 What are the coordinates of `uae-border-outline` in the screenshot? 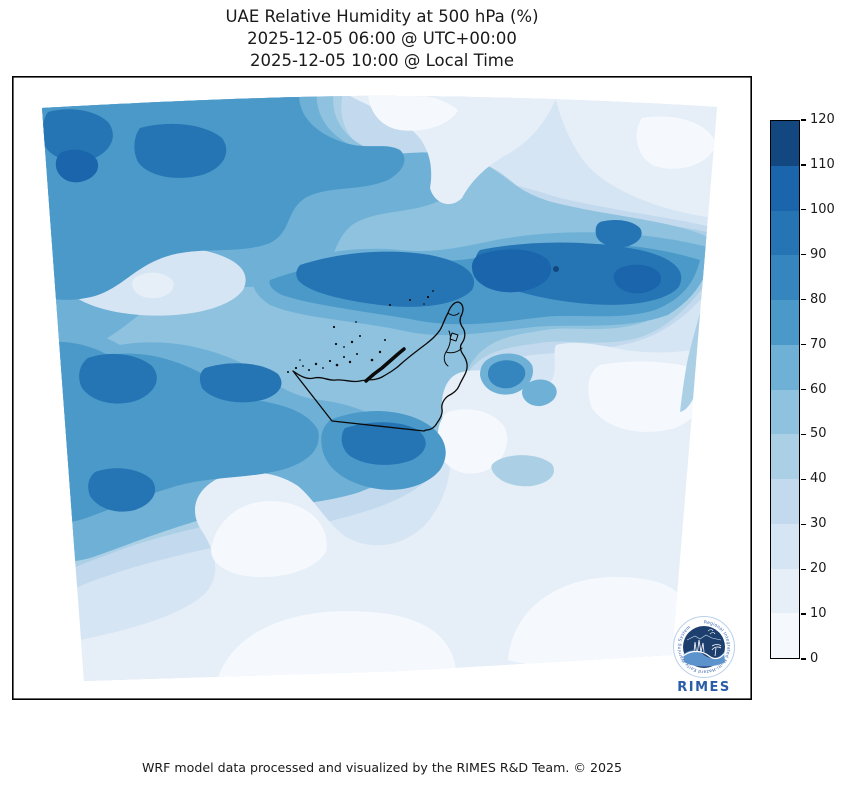 It's located at (380, 366).